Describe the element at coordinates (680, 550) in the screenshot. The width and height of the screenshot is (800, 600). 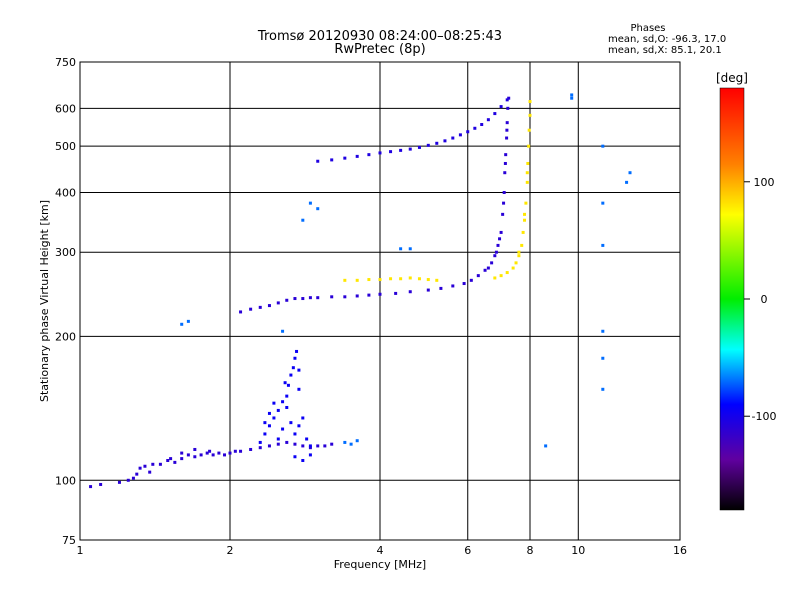
I see `x-tick-label: 16` at that location.